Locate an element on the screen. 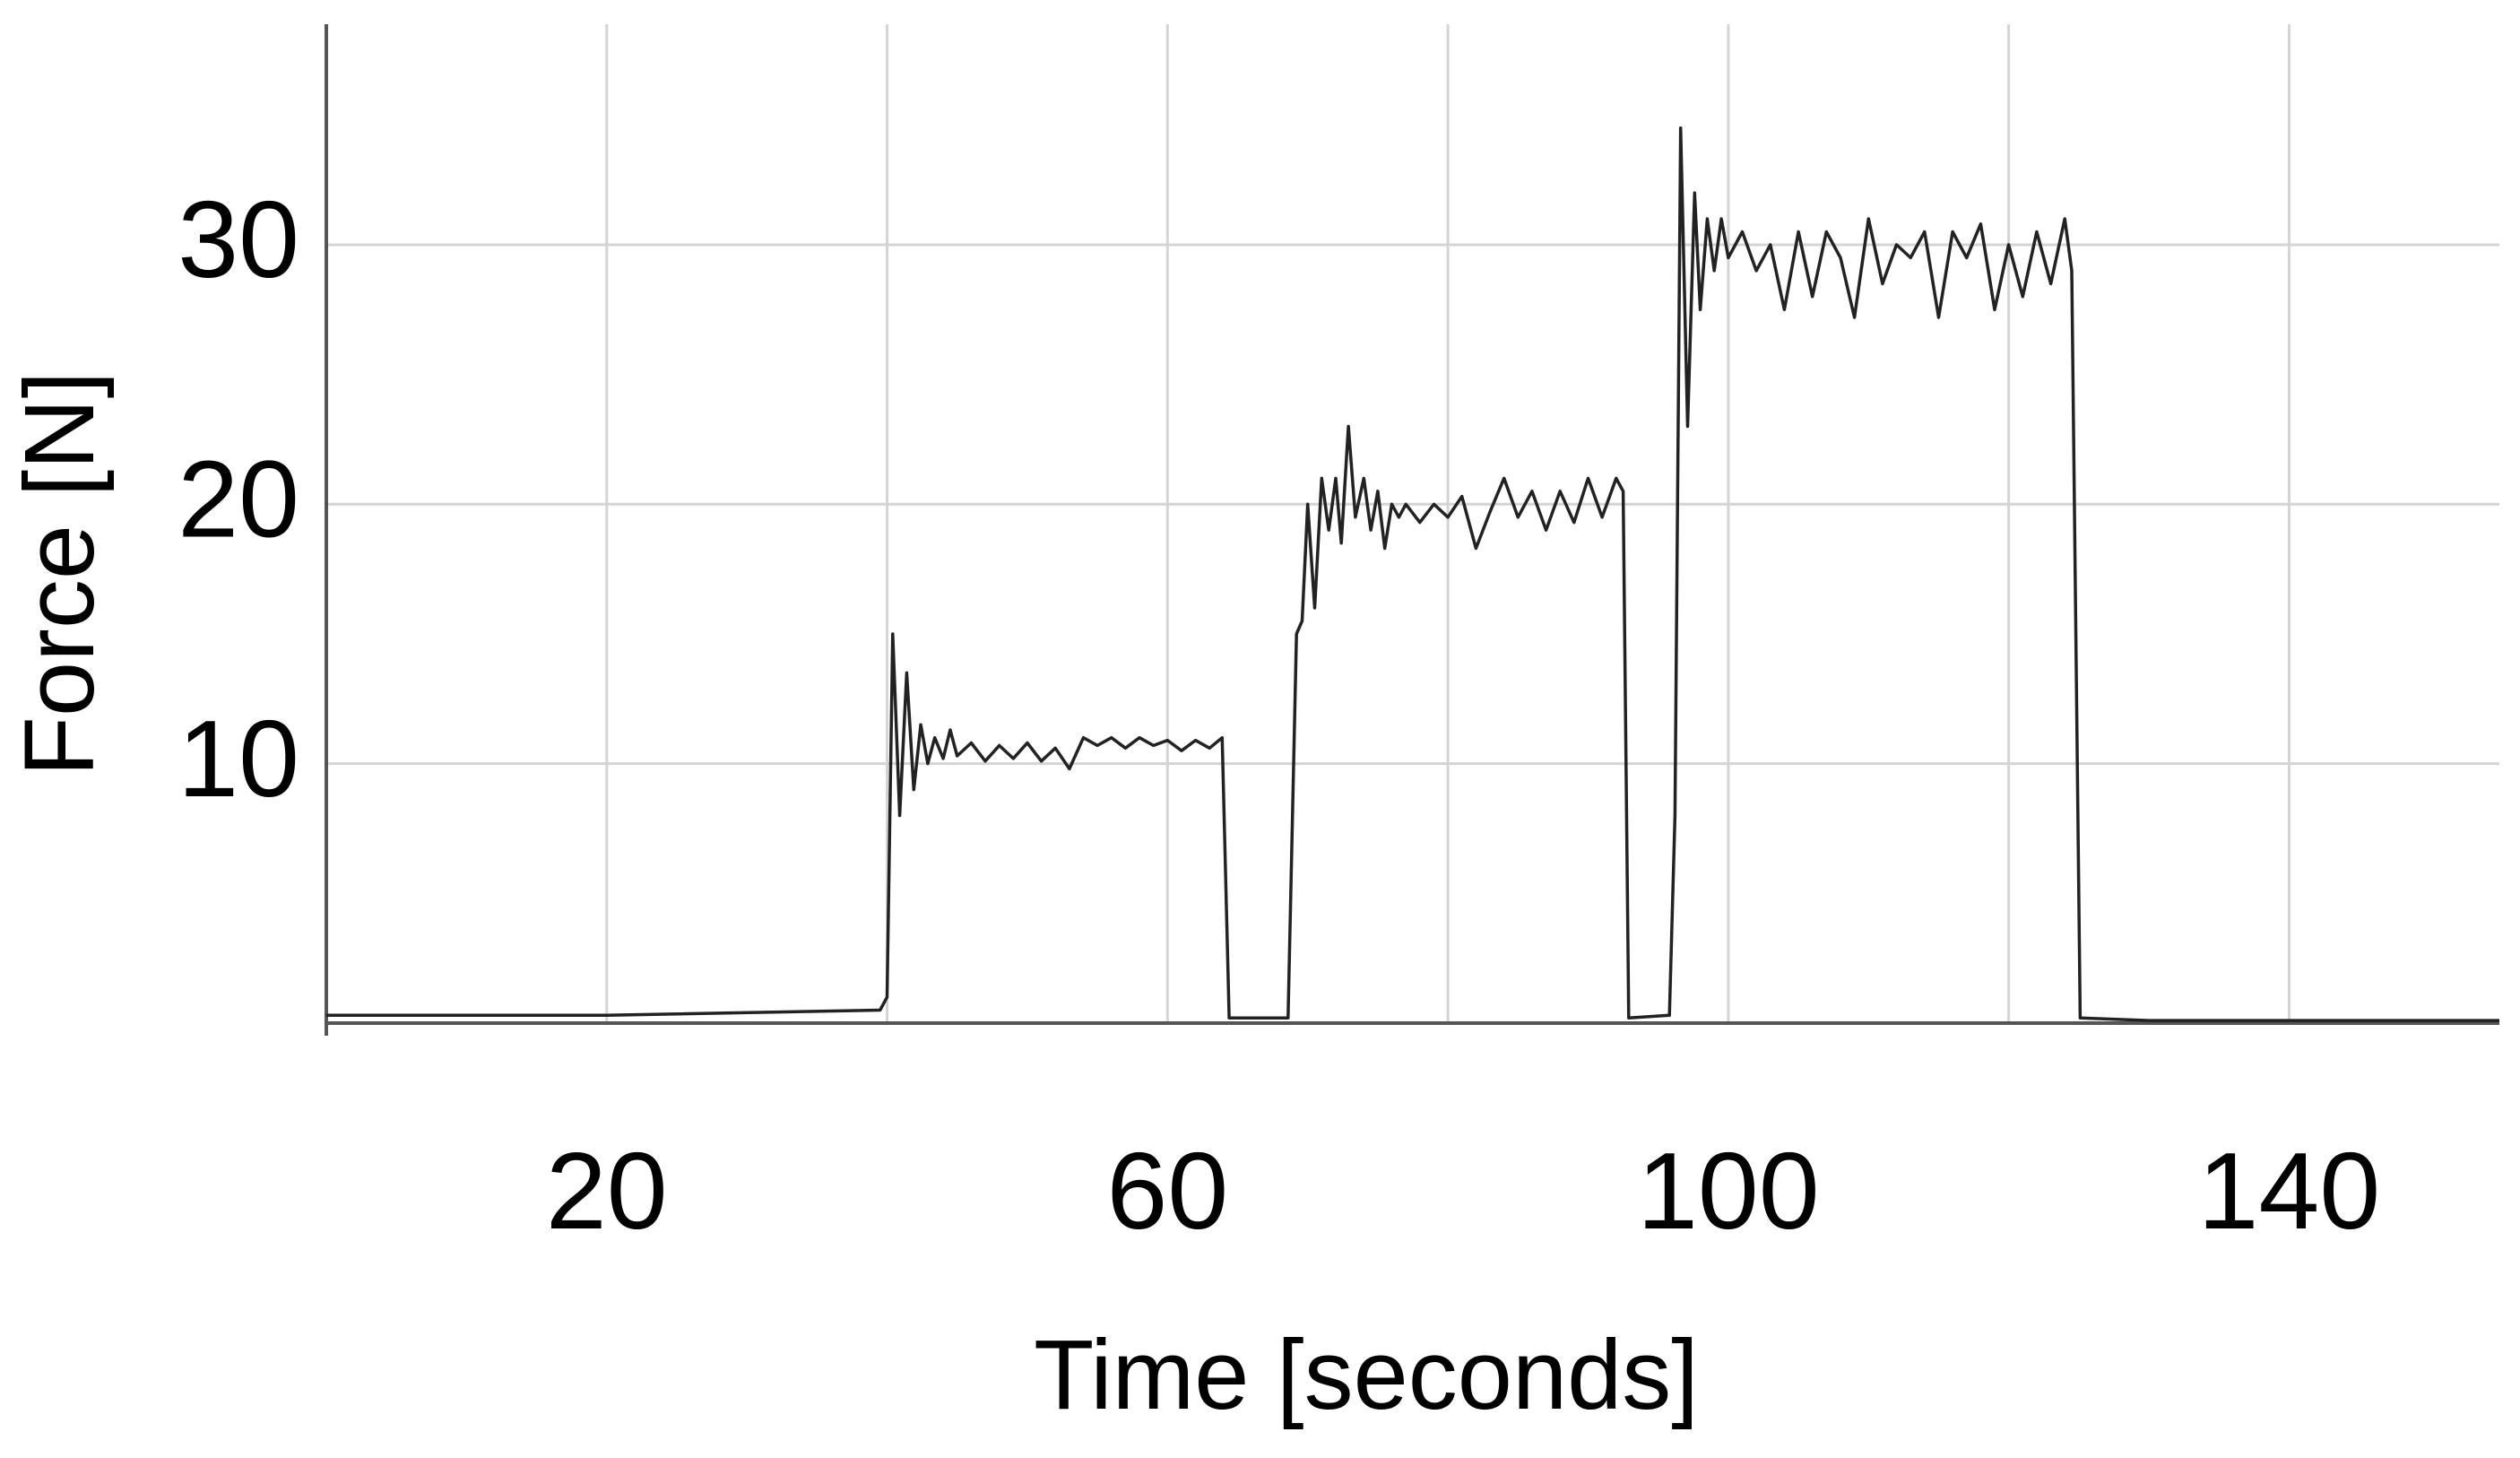  x-tick-label: 140 is located at coordinates (2289, 1191).